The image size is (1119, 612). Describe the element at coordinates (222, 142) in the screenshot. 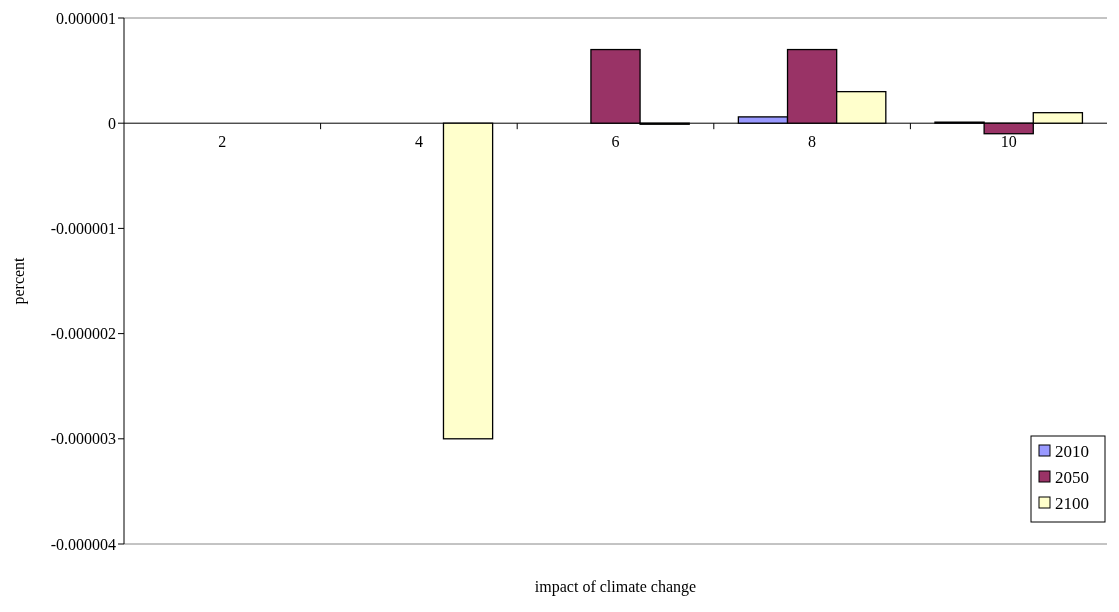

I see `x-tick-label: 2` at that location.